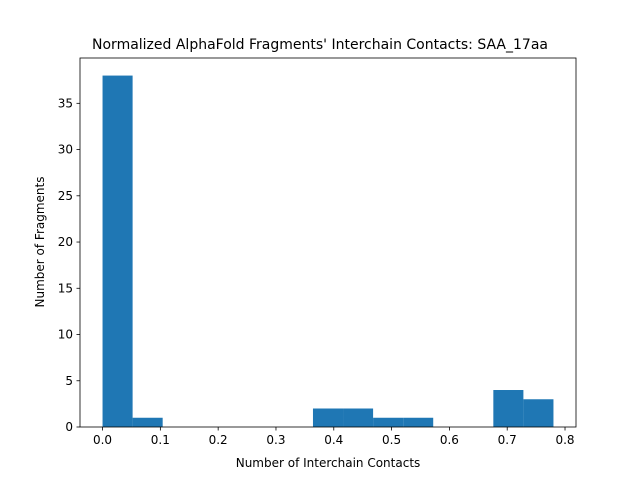 This screenshot has width=640, height=480. I want to click on y-tick-label: 0, so click(69, 427).